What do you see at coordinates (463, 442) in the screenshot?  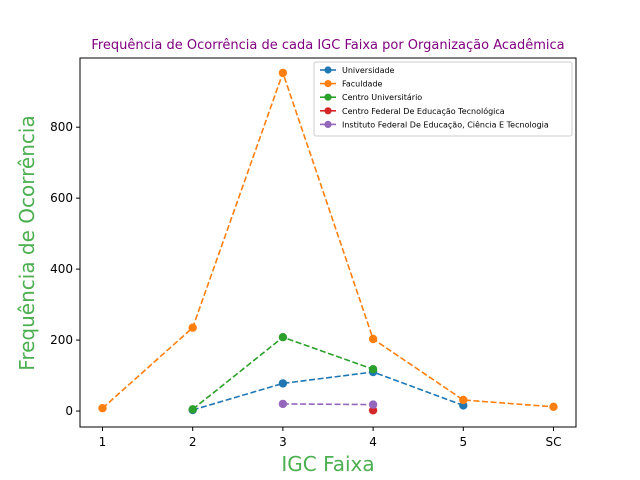 I see `x-tick-label: 5` at bounding box center [463, 442].